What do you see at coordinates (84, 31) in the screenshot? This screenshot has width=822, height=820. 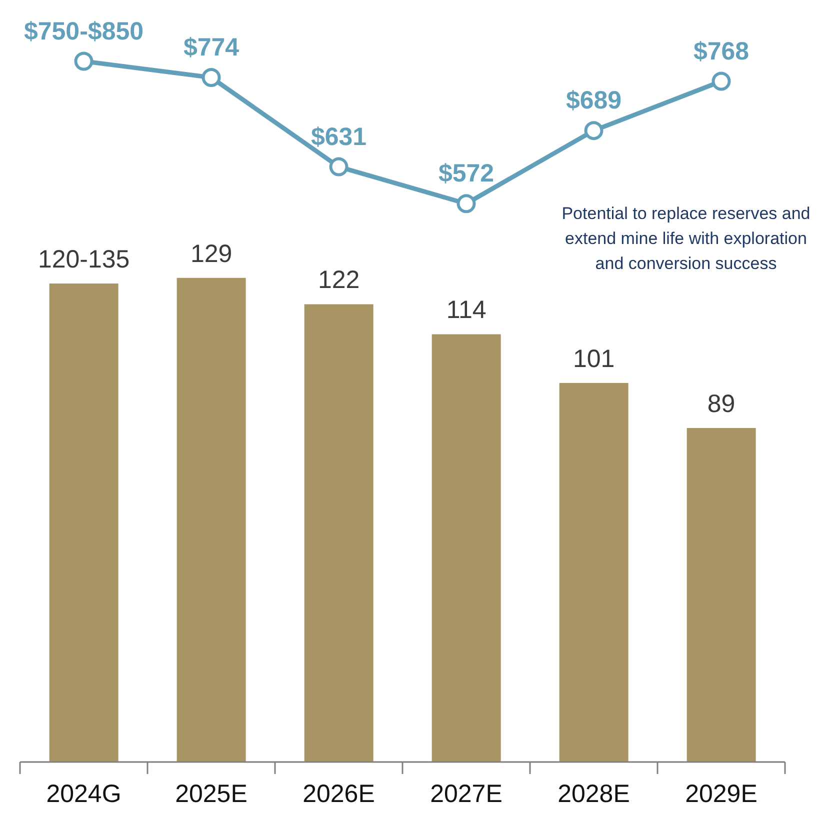 I see `data-label: $750-$850` at bounding box center [84, 31].